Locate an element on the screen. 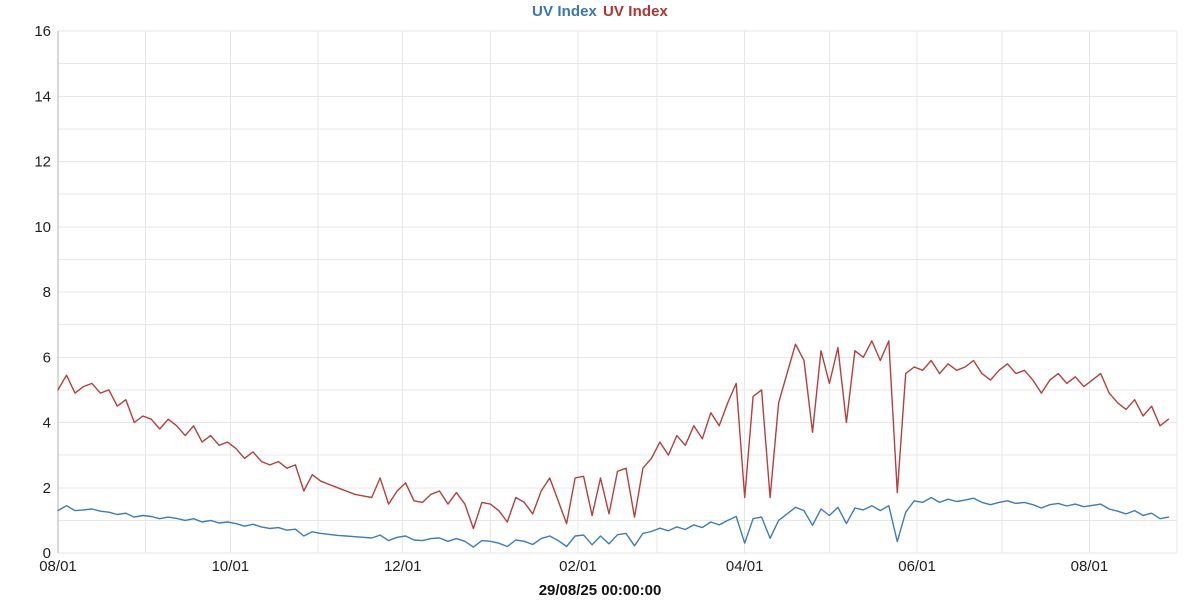  y-tick-label: 2 is located at coordinates (47, 488).